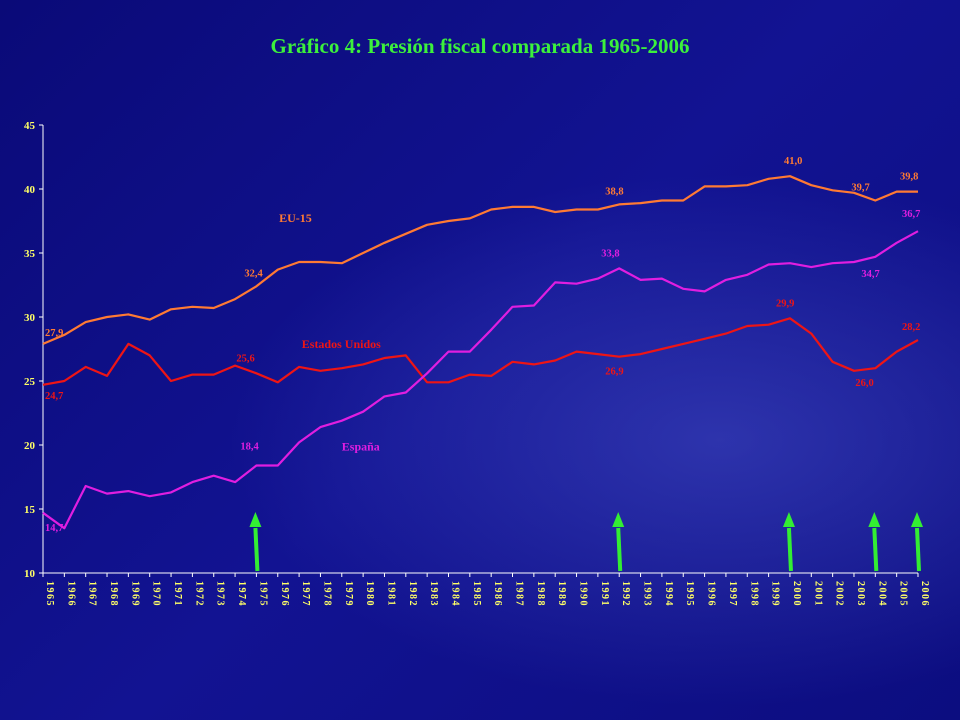 Image resolution: width=960 pixels, height=720 pixels. I want to click on series-name-label: EU-15, so click(295, 218).